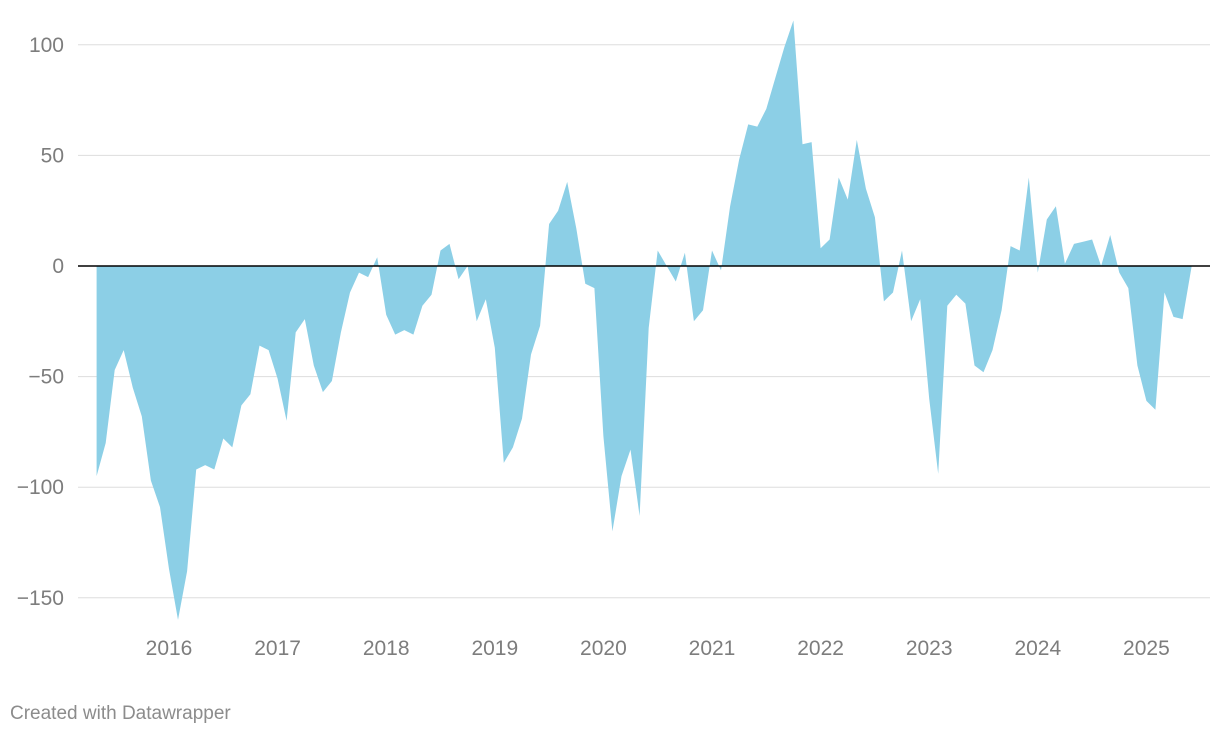  Describe the element at coordinates (386, 648) in the screenshot. I see `x-tick-label: 2018` at that location.